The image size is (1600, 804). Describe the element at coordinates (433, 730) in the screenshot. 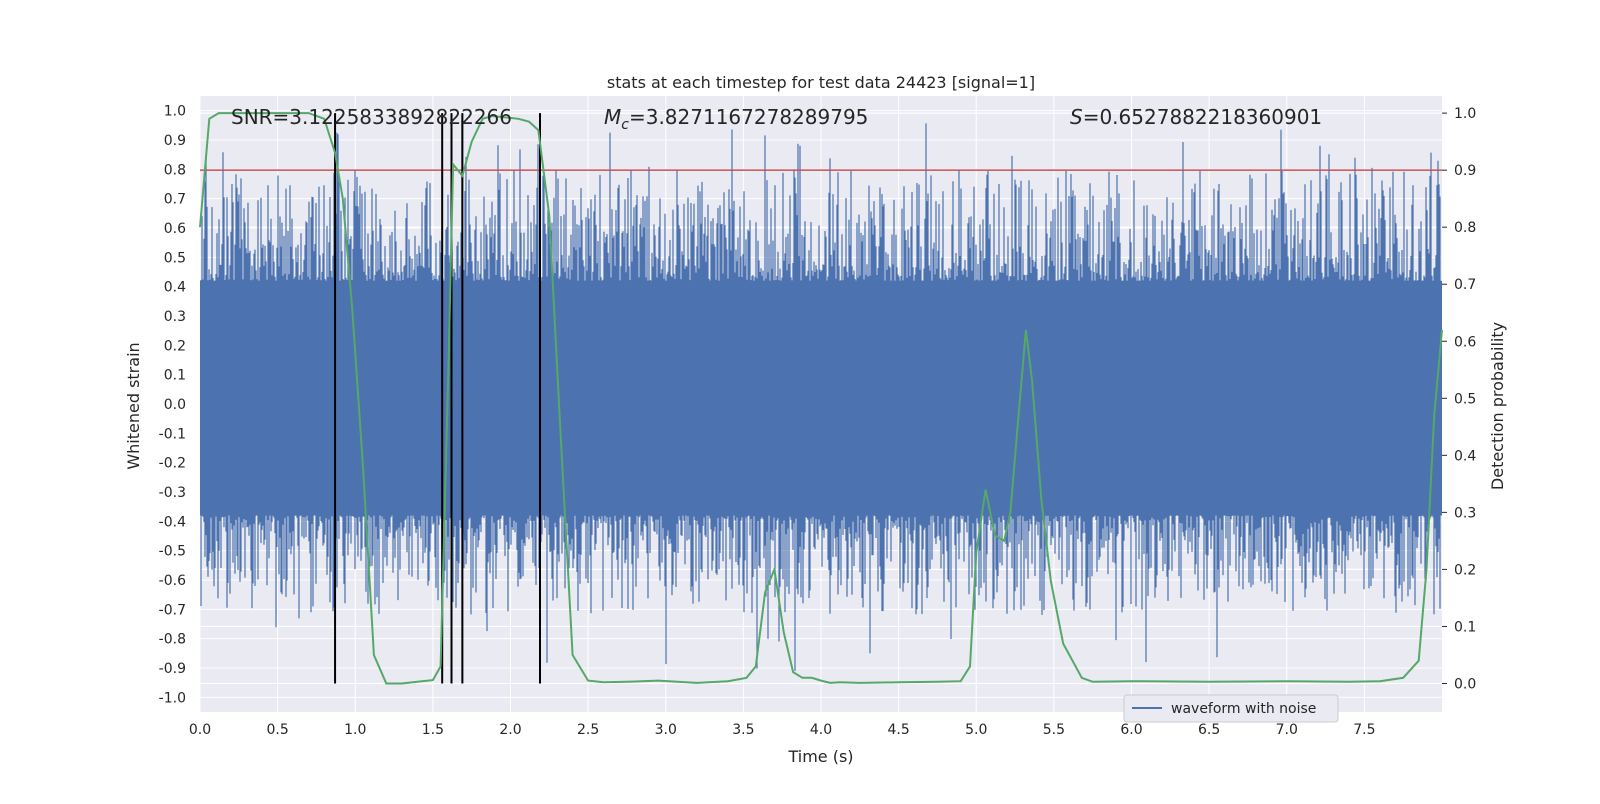

I see `x-tick-label: 1.5` at that location.